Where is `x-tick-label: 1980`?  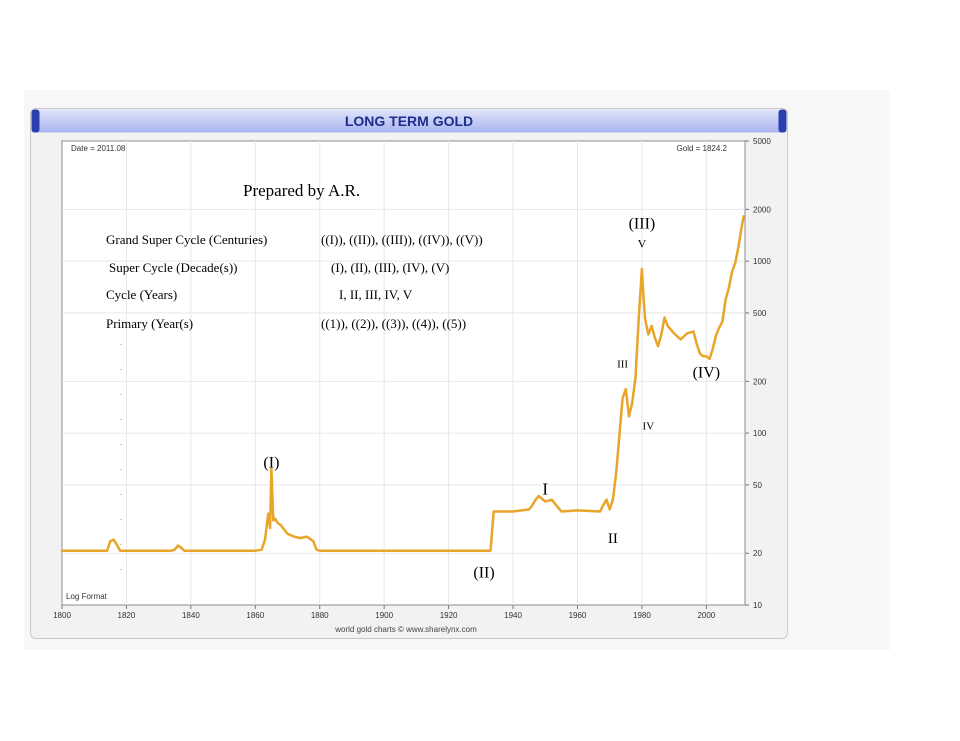
x-tick-label: 1980 is located at coordinates (642, 615).